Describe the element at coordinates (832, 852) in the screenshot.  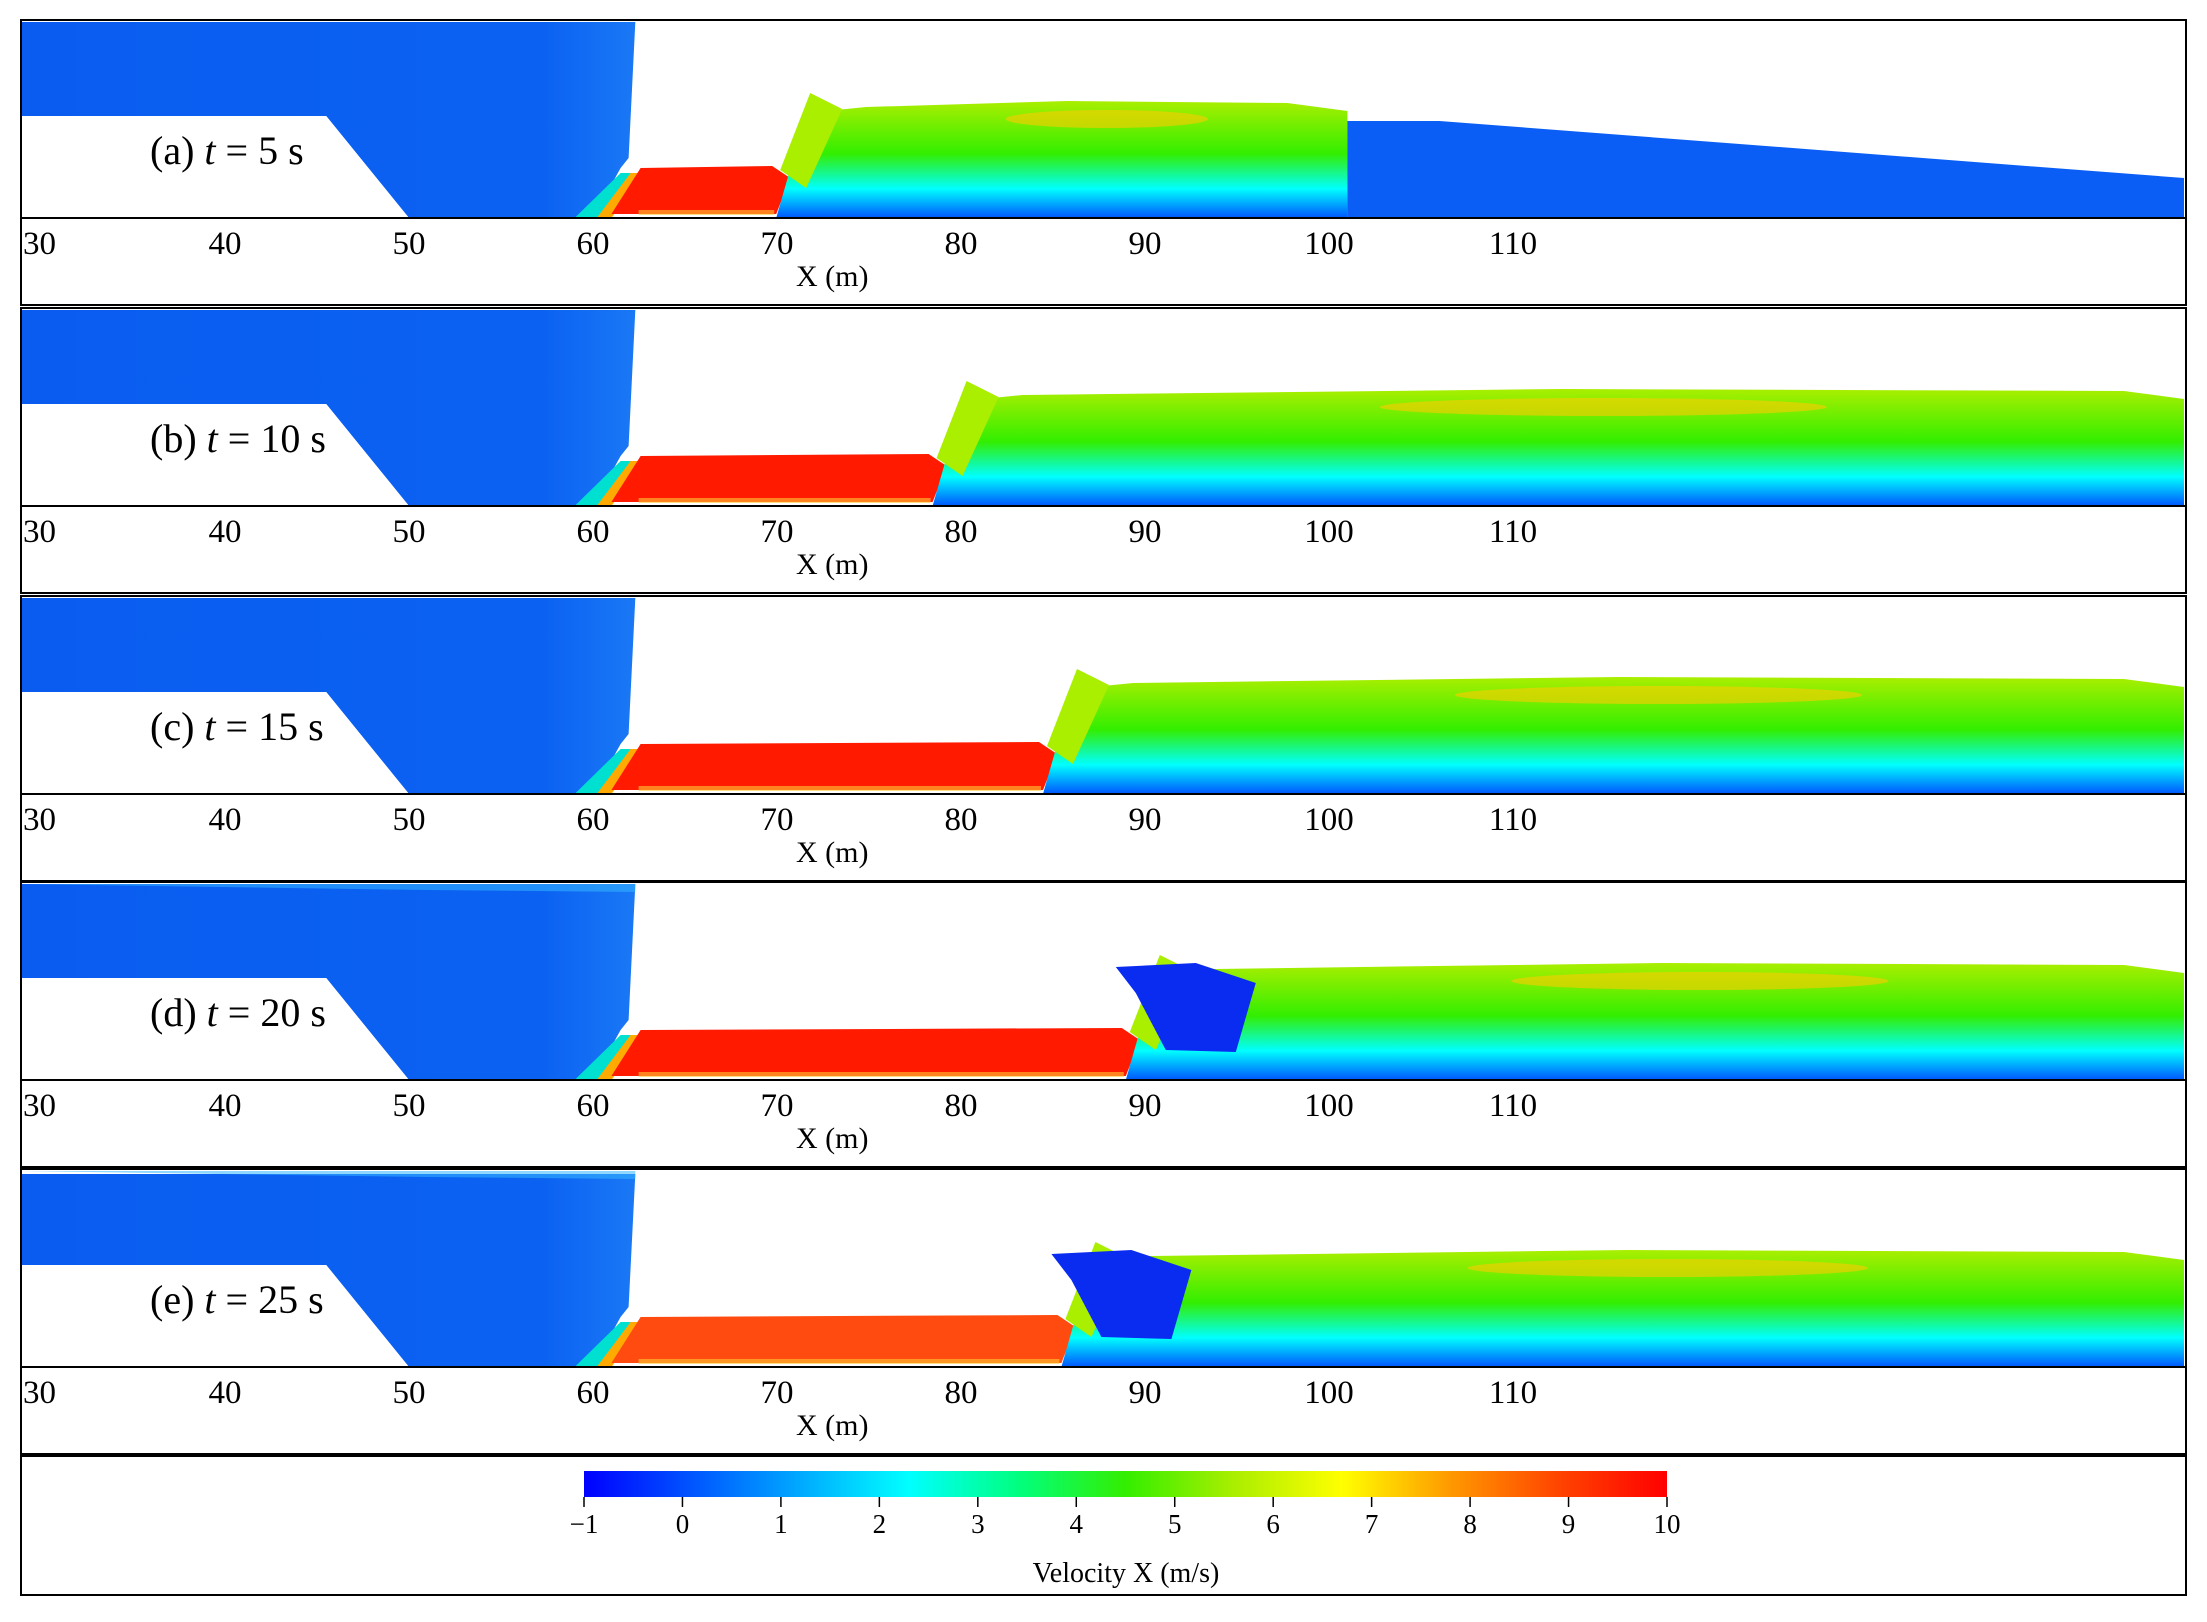
I see `x-axis-title-c: X (m)` at that location.